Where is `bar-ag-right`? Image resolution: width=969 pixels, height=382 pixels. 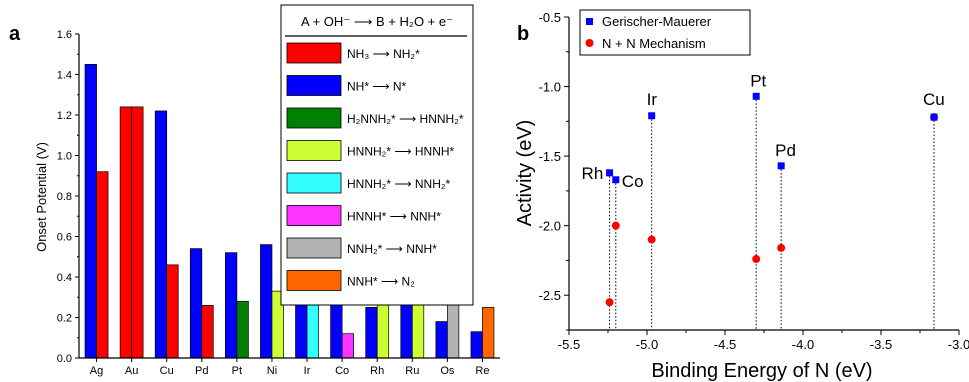 bar-ag-right is located at coordinates (102, 265).